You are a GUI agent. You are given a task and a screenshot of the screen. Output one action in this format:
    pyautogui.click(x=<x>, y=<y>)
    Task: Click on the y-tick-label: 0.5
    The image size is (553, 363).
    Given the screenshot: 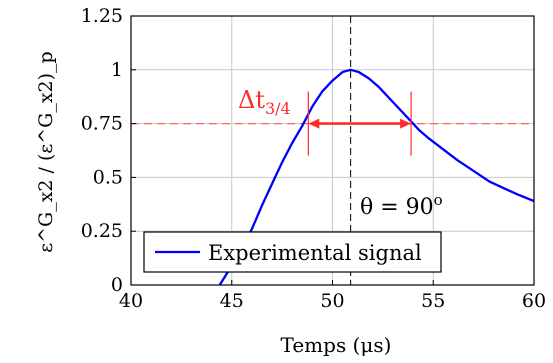 What is the action you would take?
    pyautogui.click(x=108, y=177)
    